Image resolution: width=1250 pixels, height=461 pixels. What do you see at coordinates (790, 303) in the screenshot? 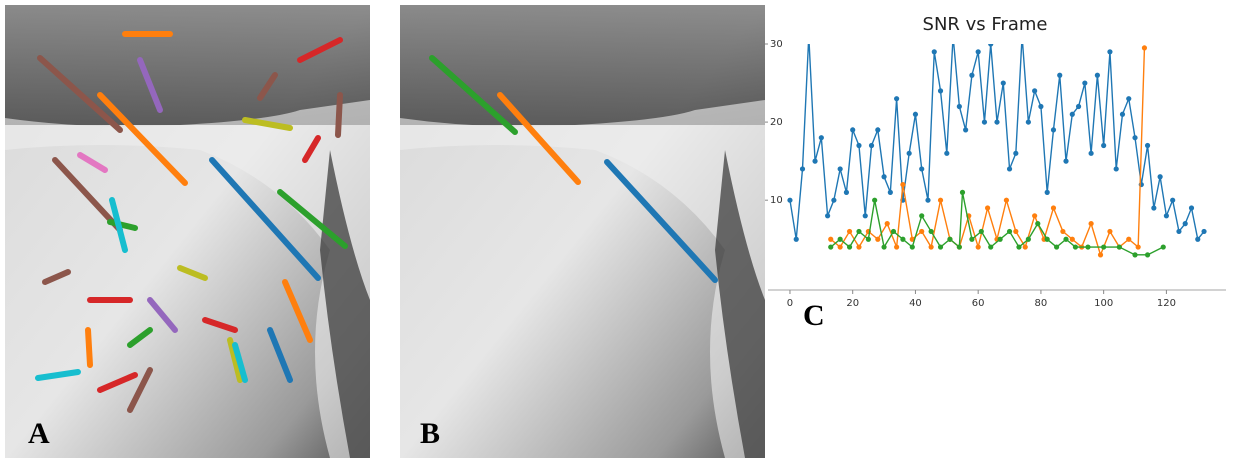
I see `x-tick-label: 0` at bounding box center [790, 303].